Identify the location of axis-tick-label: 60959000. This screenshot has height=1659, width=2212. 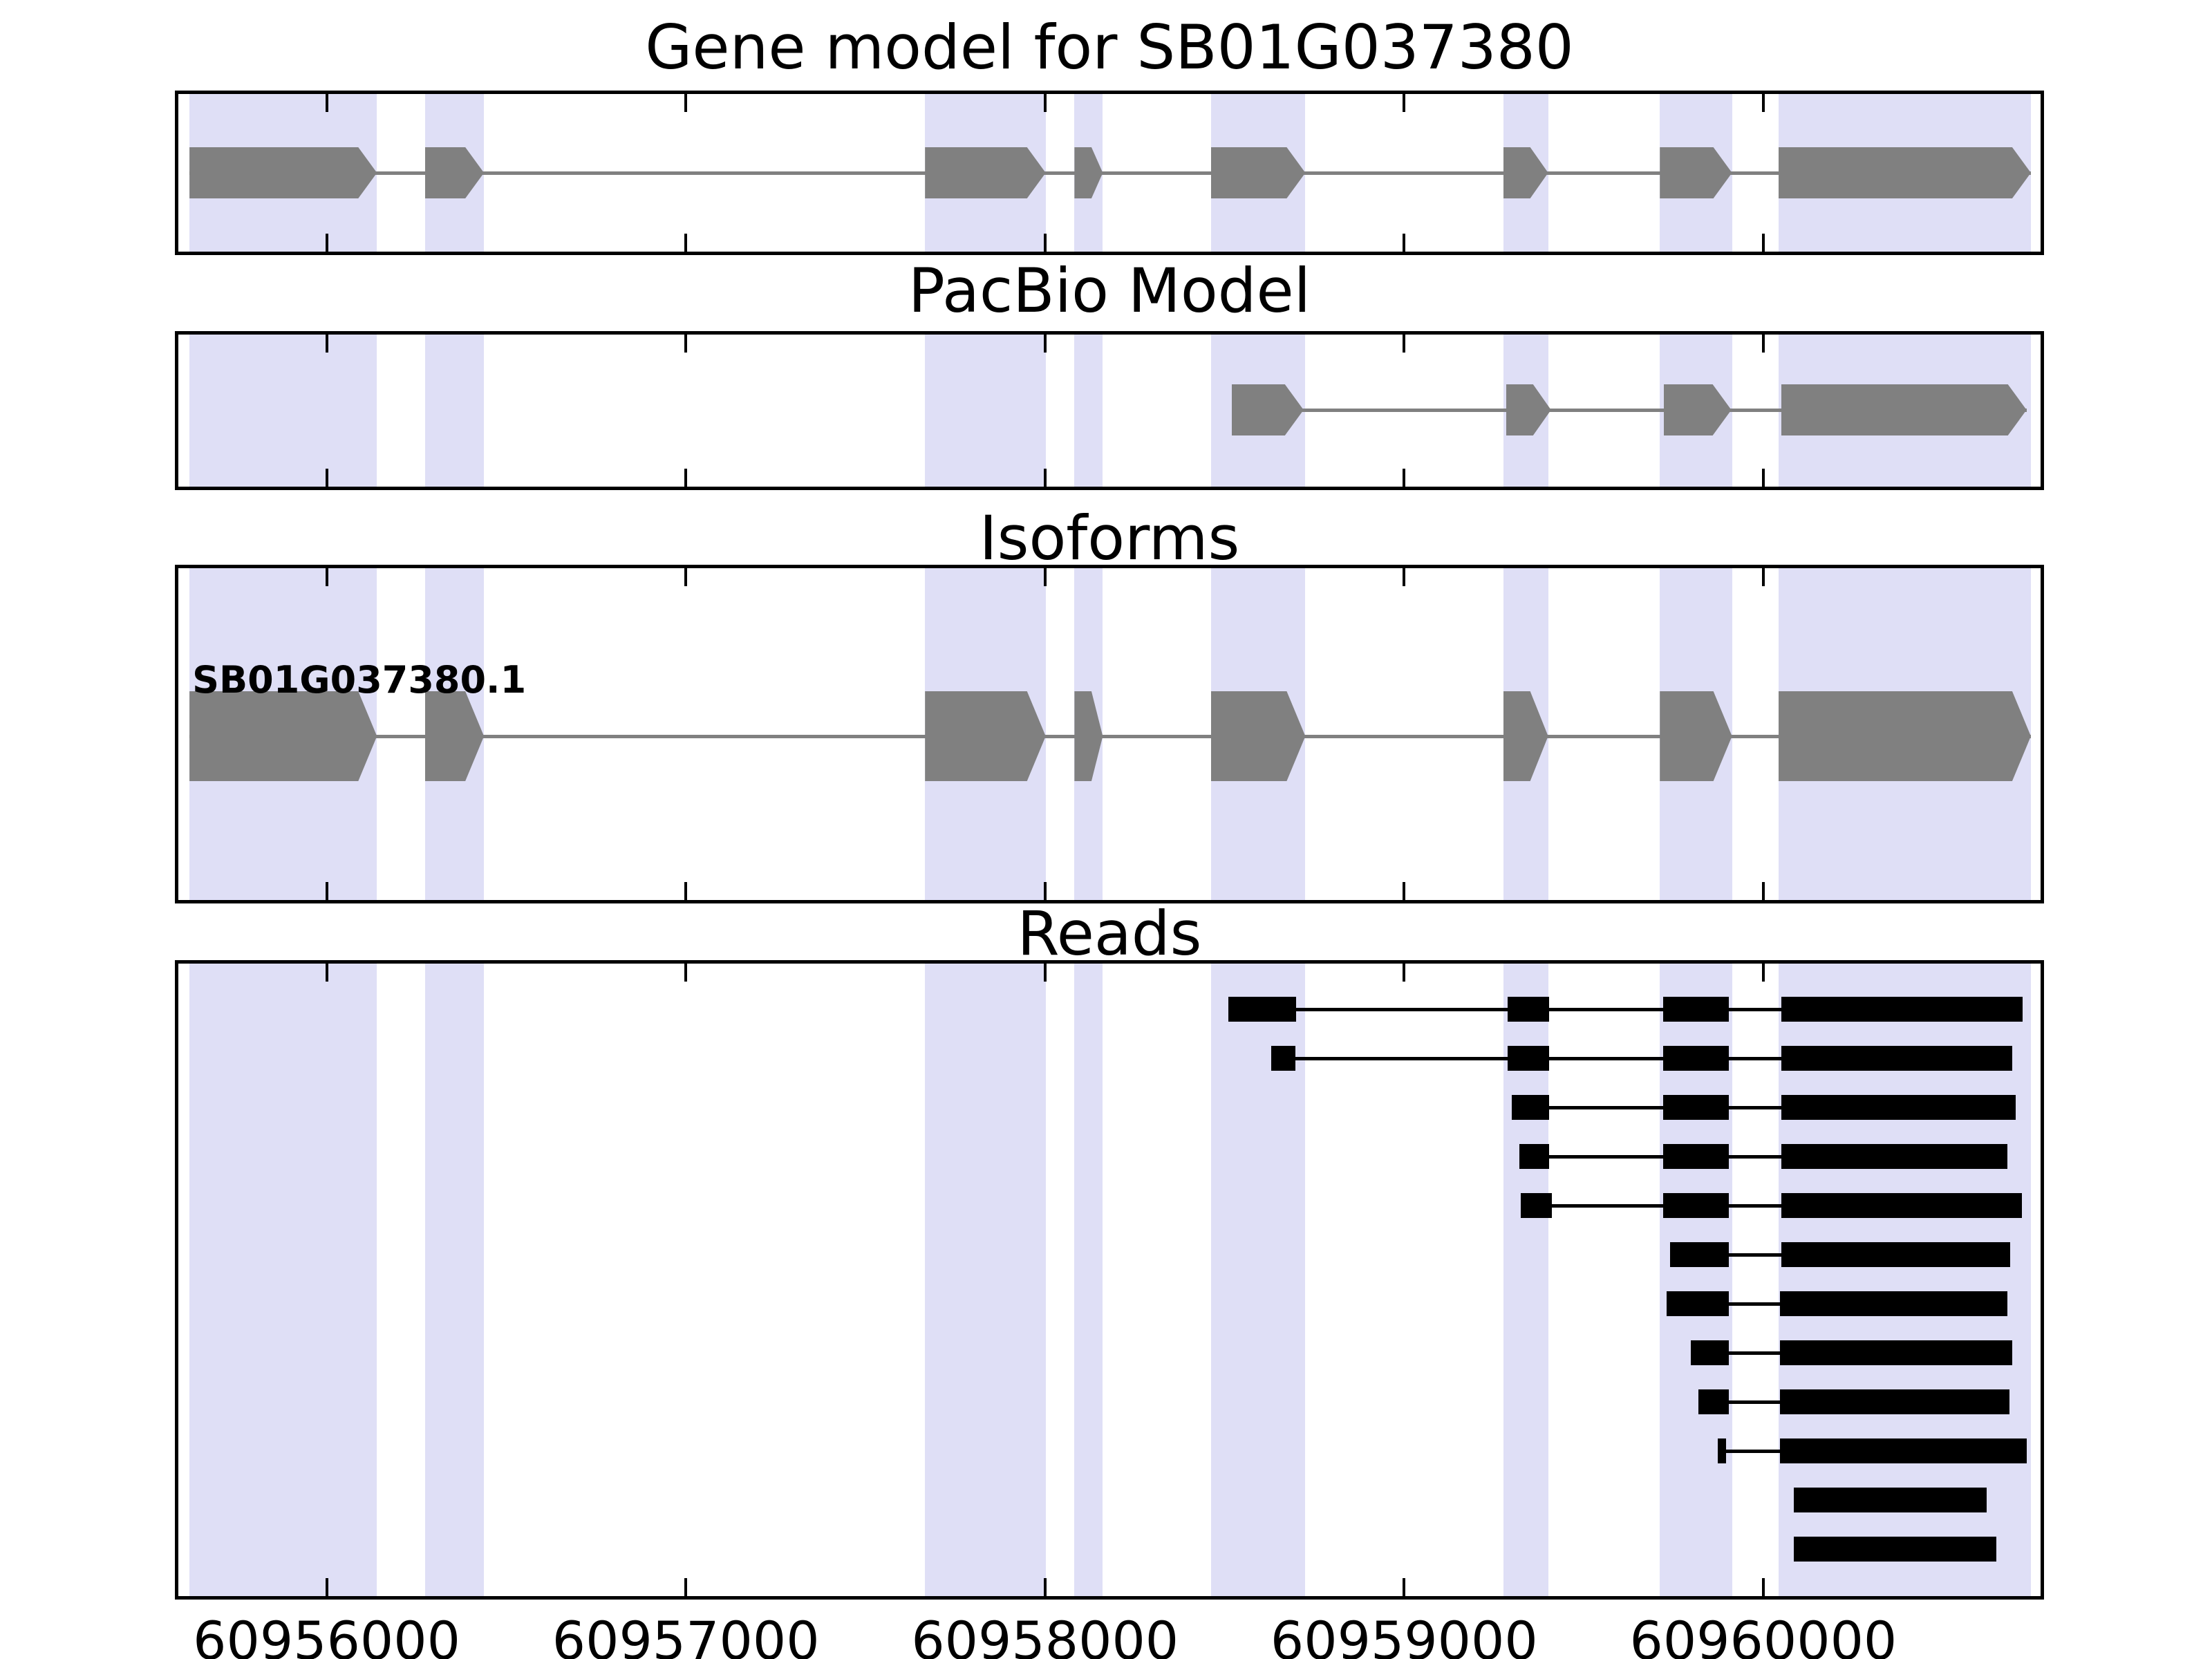
(1404, 1634).